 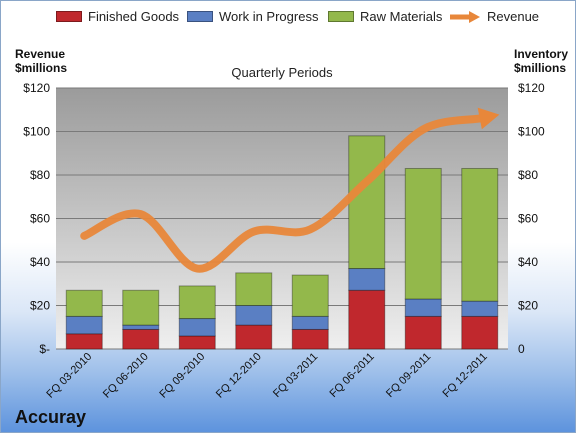 What do you see at coordinates (531, 132) in the screenshot?
I see `y-tick-label-right: $100` at bounding box center [531, 132].